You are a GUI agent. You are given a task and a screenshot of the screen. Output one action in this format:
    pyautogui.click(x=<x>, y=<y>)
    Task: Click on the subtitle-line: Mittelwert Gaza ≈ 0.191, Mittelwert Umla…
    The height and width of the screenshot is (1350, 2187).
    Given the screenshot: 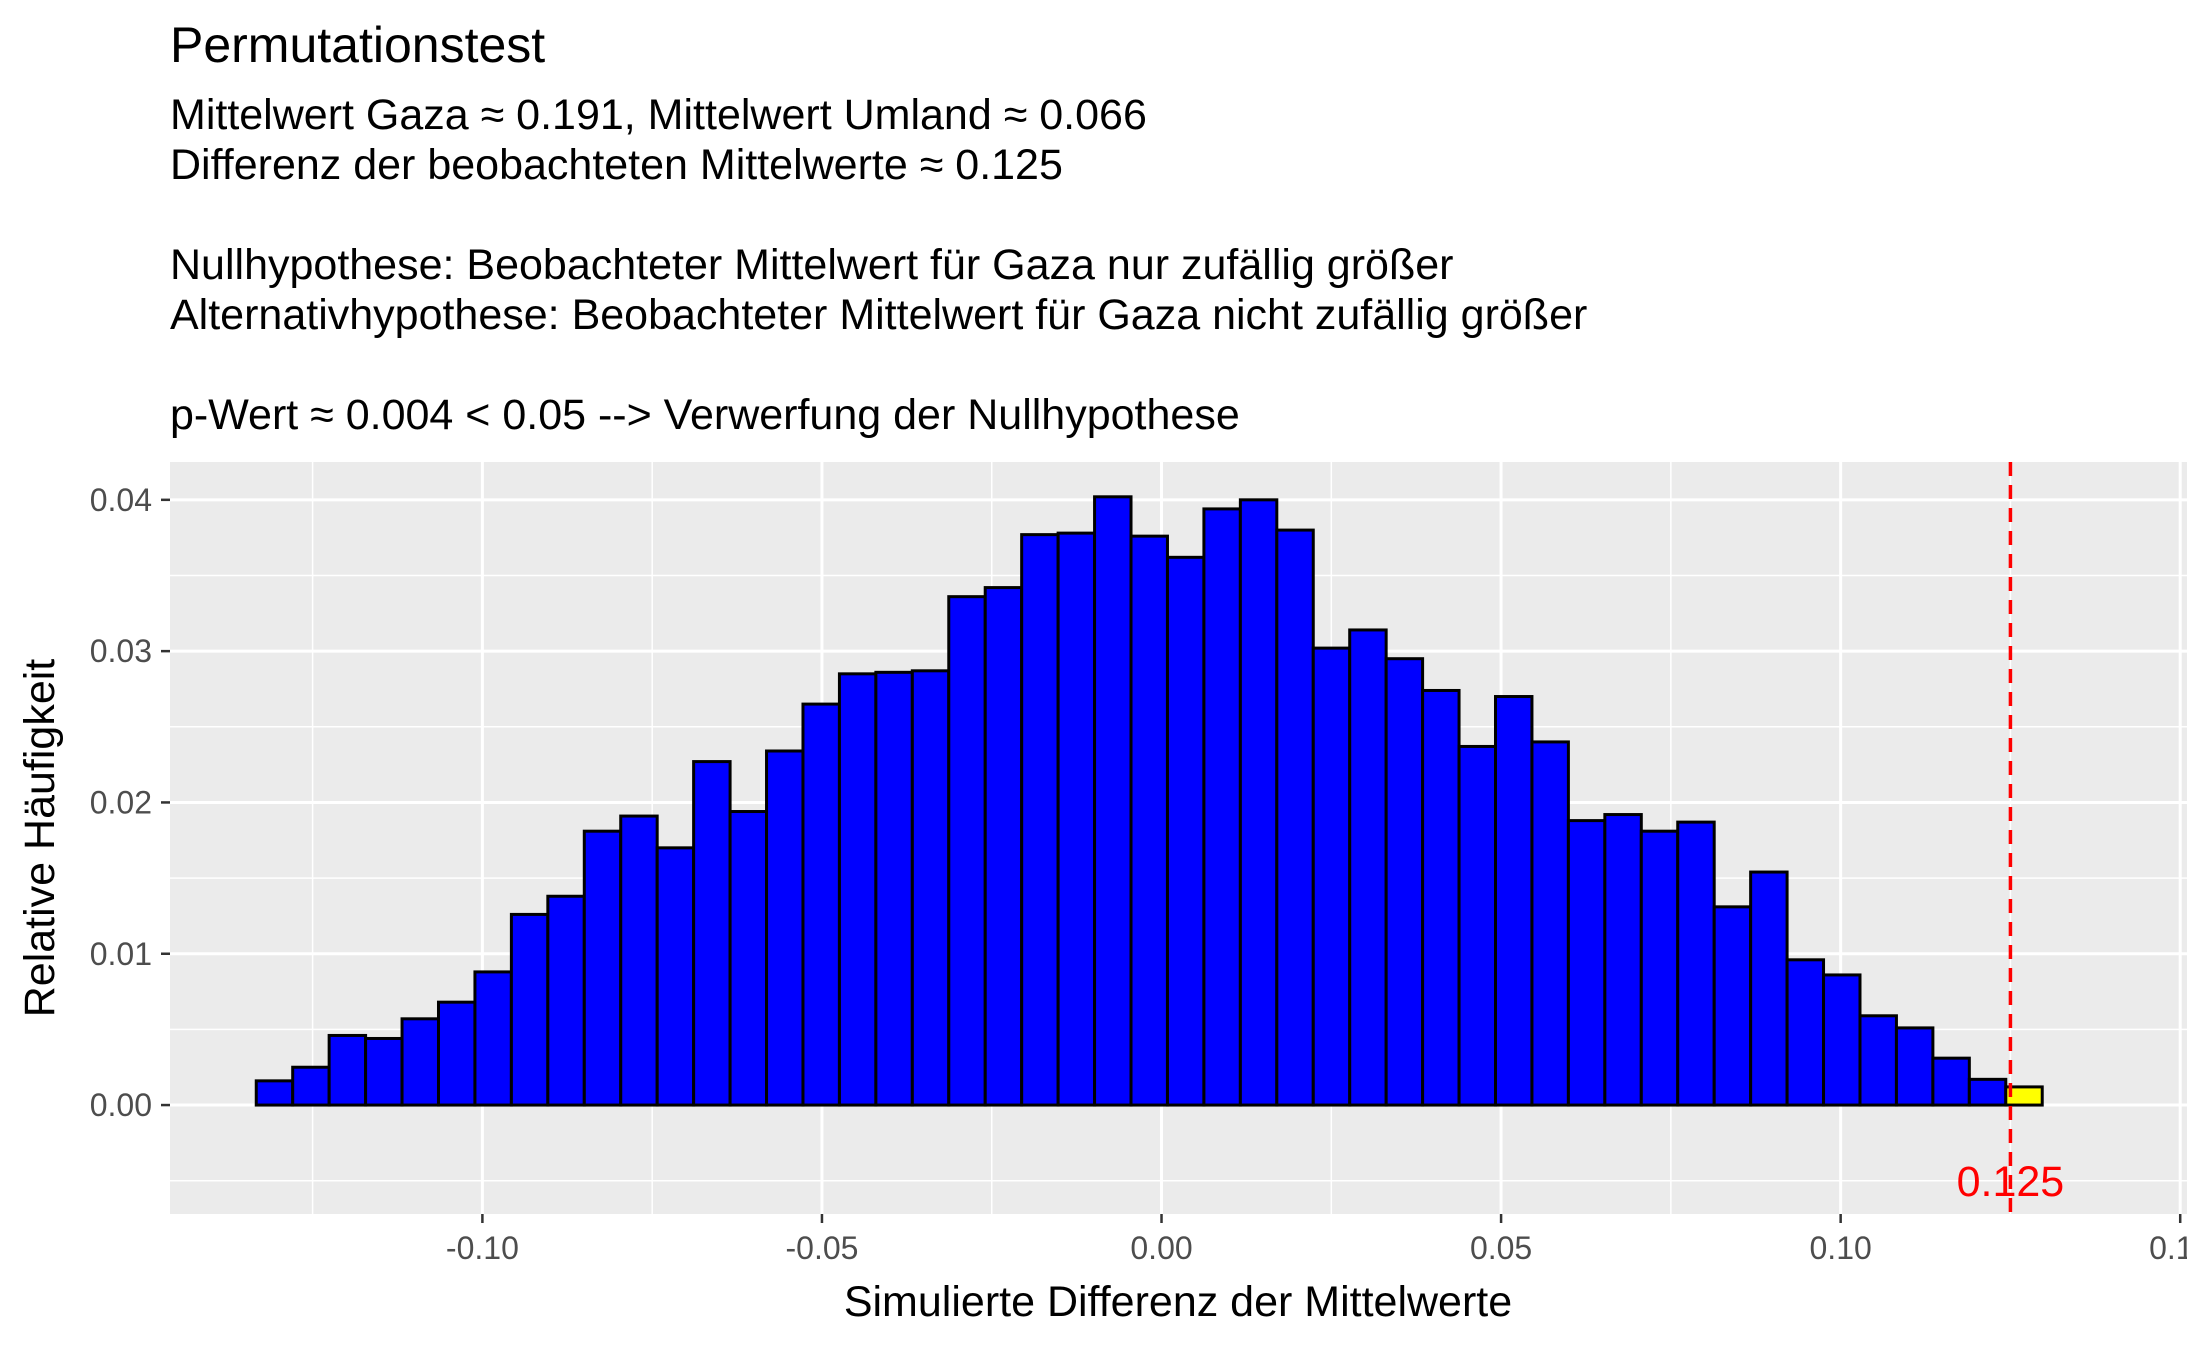 What is the action you would take?
    pyautogui.click(x=658, y=115)
    